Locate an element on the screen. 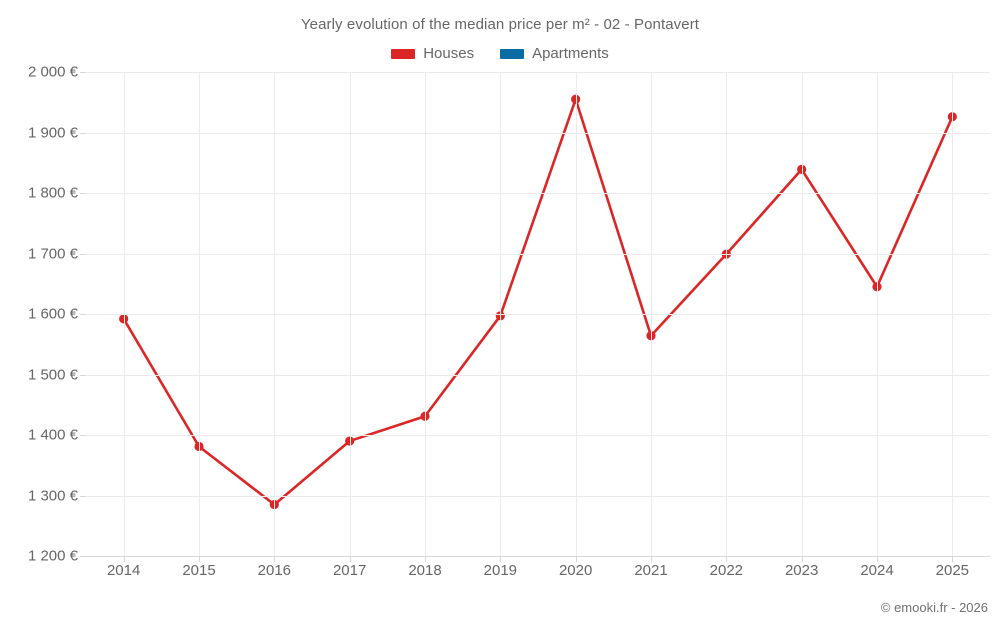  legend-item-apartments: Apartments is located at coordinates (554, 53).